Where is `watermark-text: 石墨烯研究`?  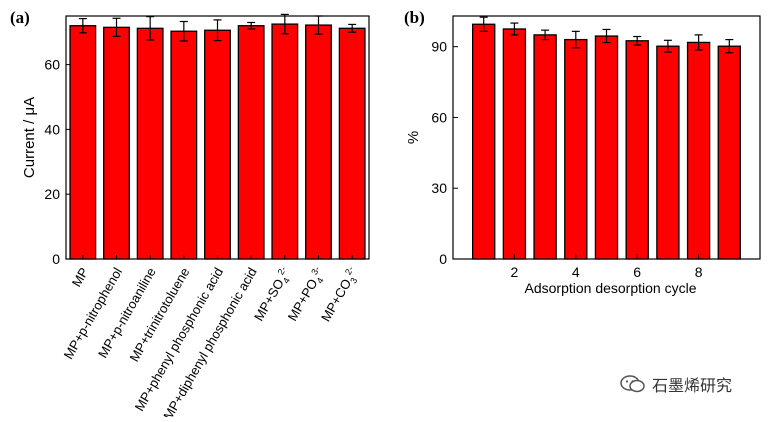
watermark-text: 石墨烯研究 is located at coordinates (692, 385).